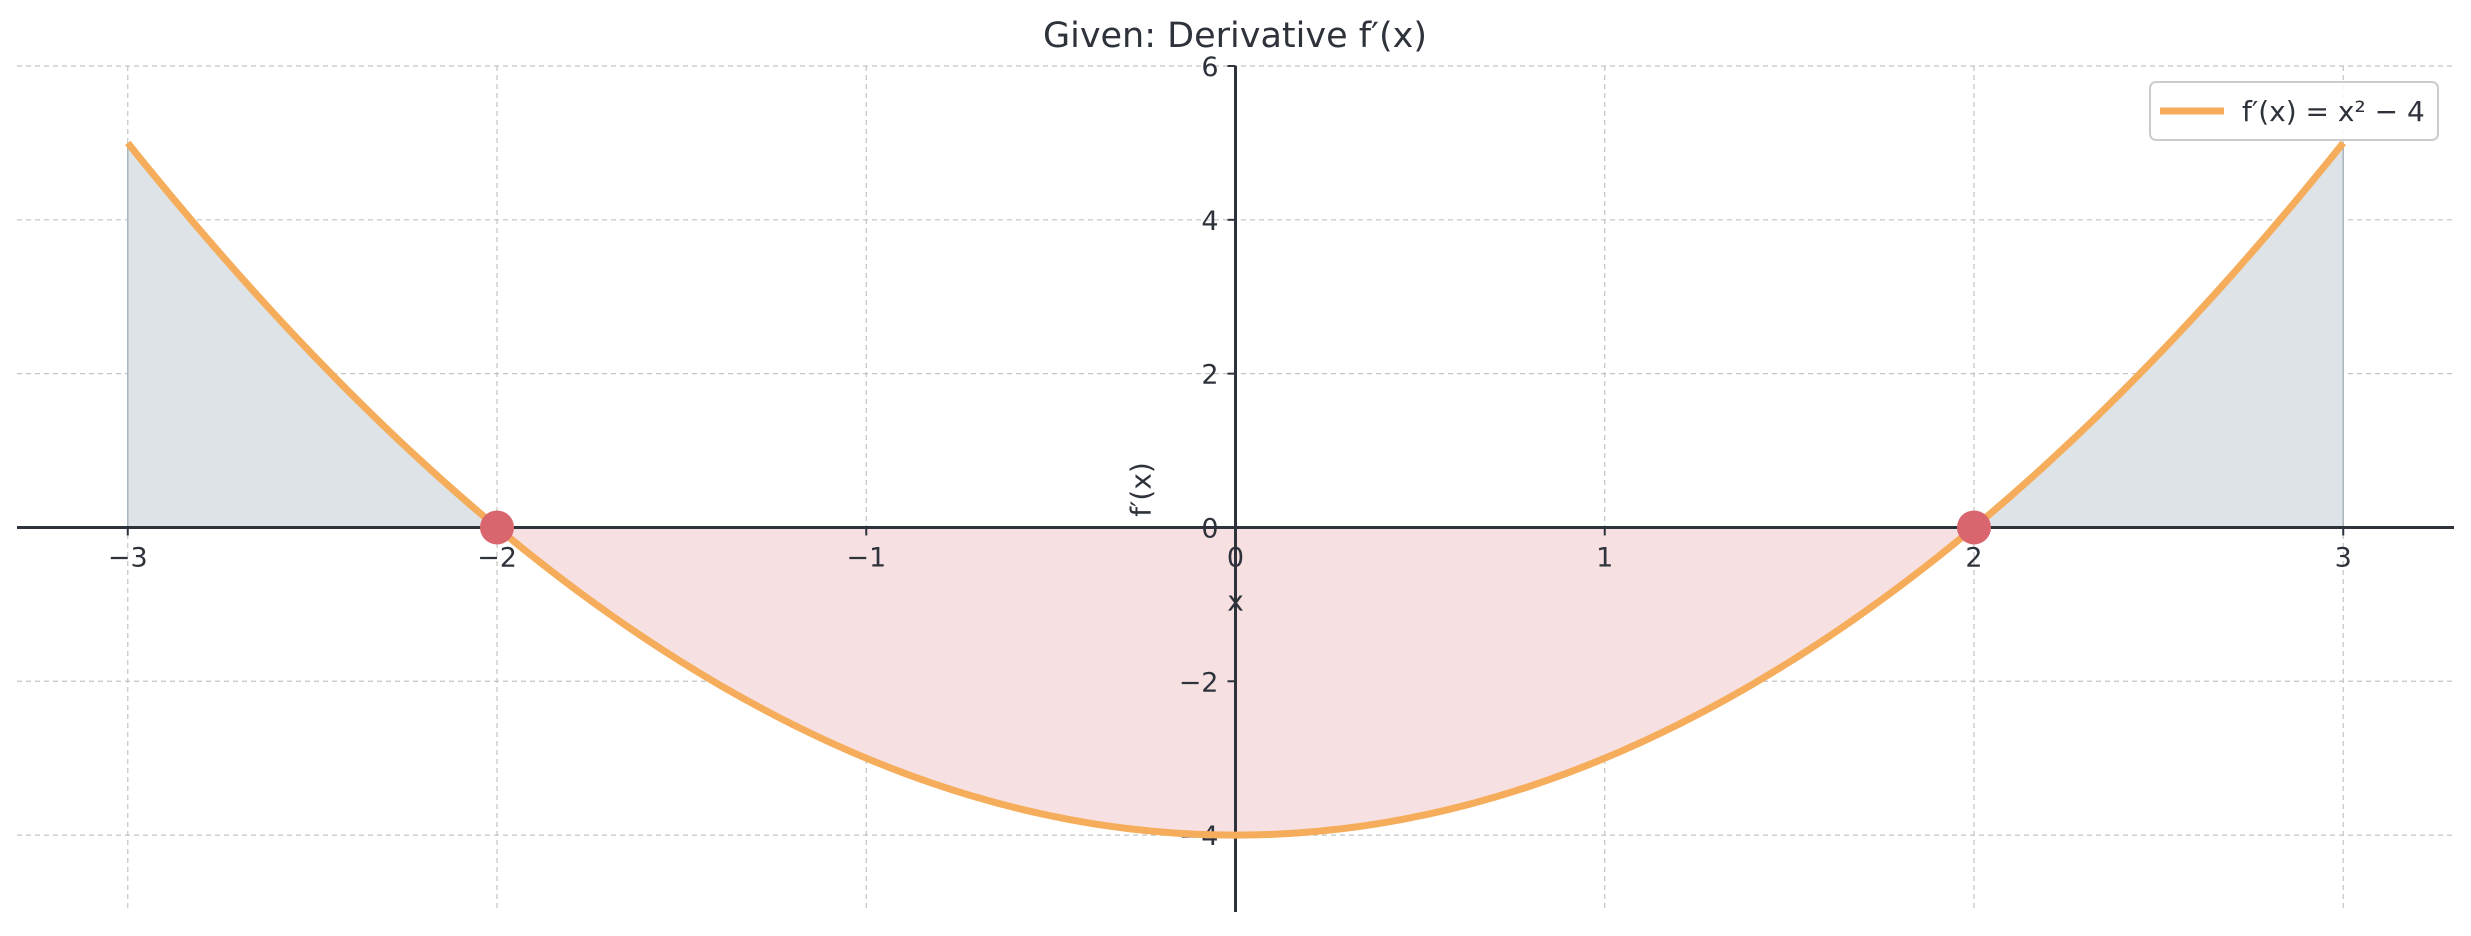  Describe the element at coordinates (1235, 527) in the screenshot. I see `marked-points` at that location.